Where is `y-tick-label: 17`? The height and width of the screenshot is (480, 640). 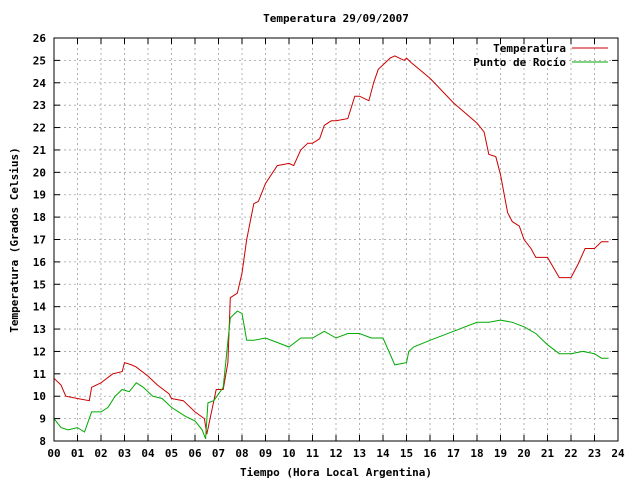 y-tick-label: 17 is located at coordinates (39, 240).